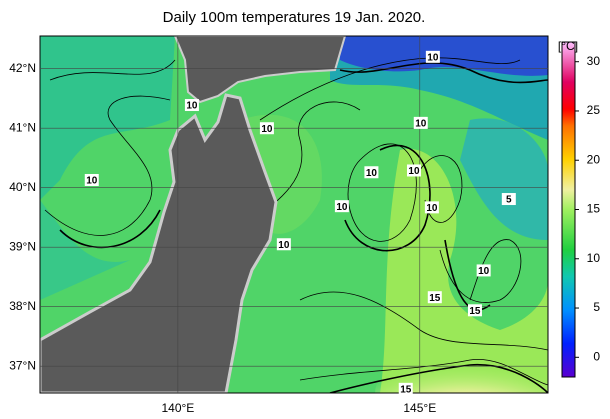  I want to click on colorbar-tick-label: 25, so click(594, 110).